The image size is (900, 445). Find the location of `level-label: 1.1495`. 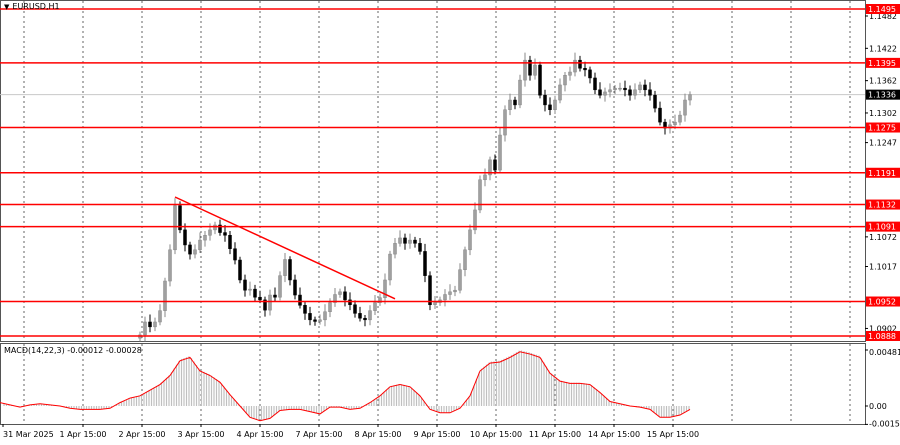

level-label: 1.1495 is located at coordinates (882, 9).